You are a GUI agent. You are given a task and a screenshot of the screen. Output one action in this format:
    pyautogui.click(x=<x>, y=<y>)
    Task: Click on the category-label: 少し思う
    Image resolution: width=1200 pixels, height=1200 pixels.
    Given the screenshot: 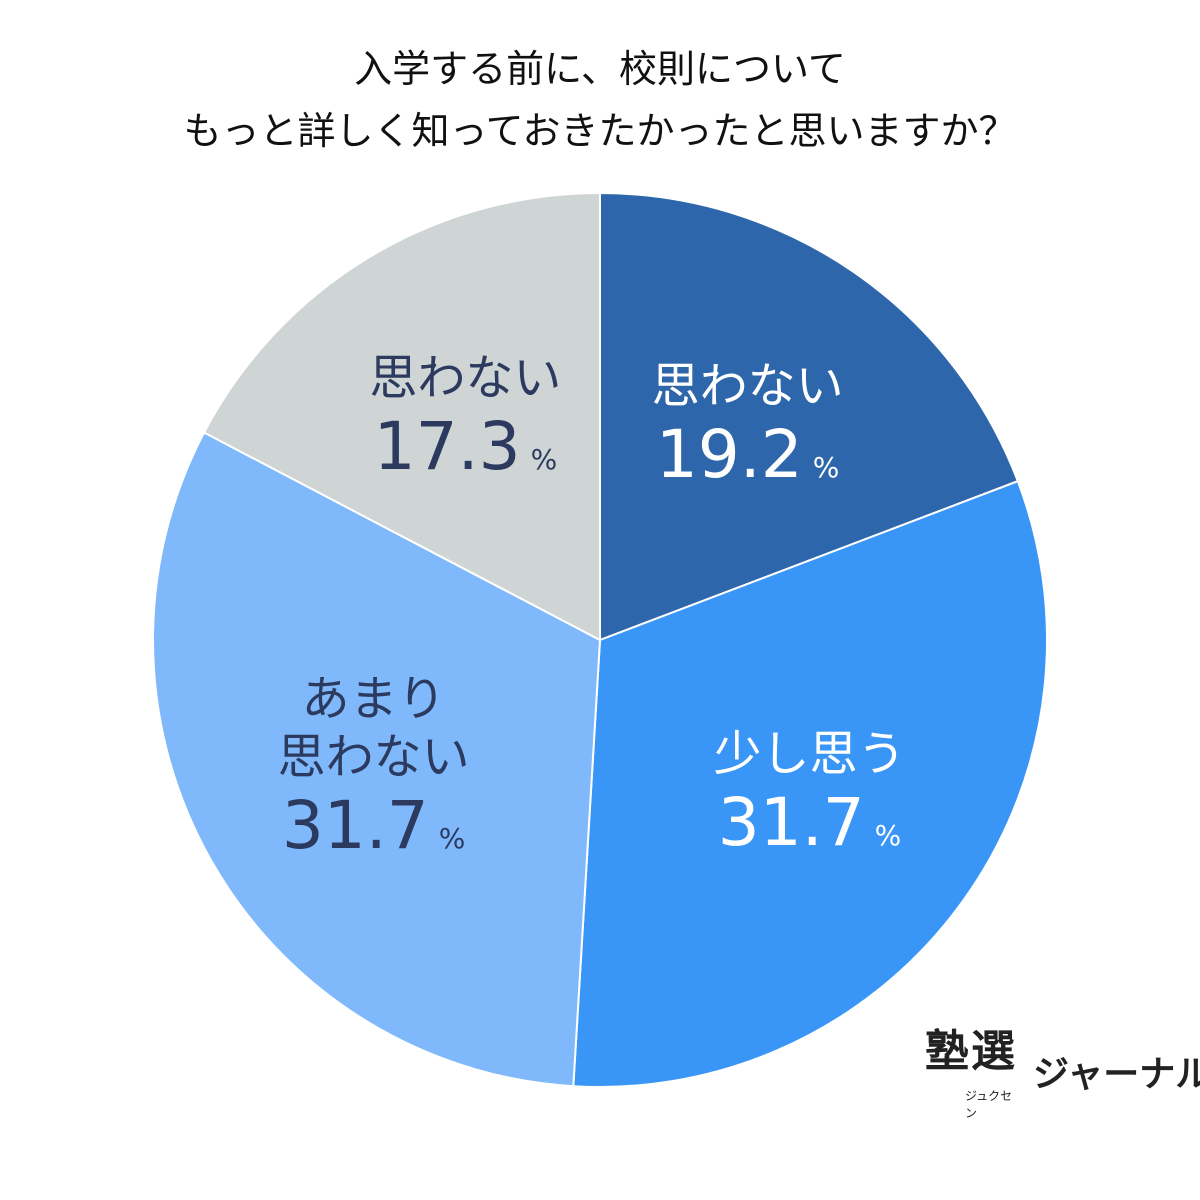 What is the action you would take?
    pyautogui.click(x=809, y=753)
    